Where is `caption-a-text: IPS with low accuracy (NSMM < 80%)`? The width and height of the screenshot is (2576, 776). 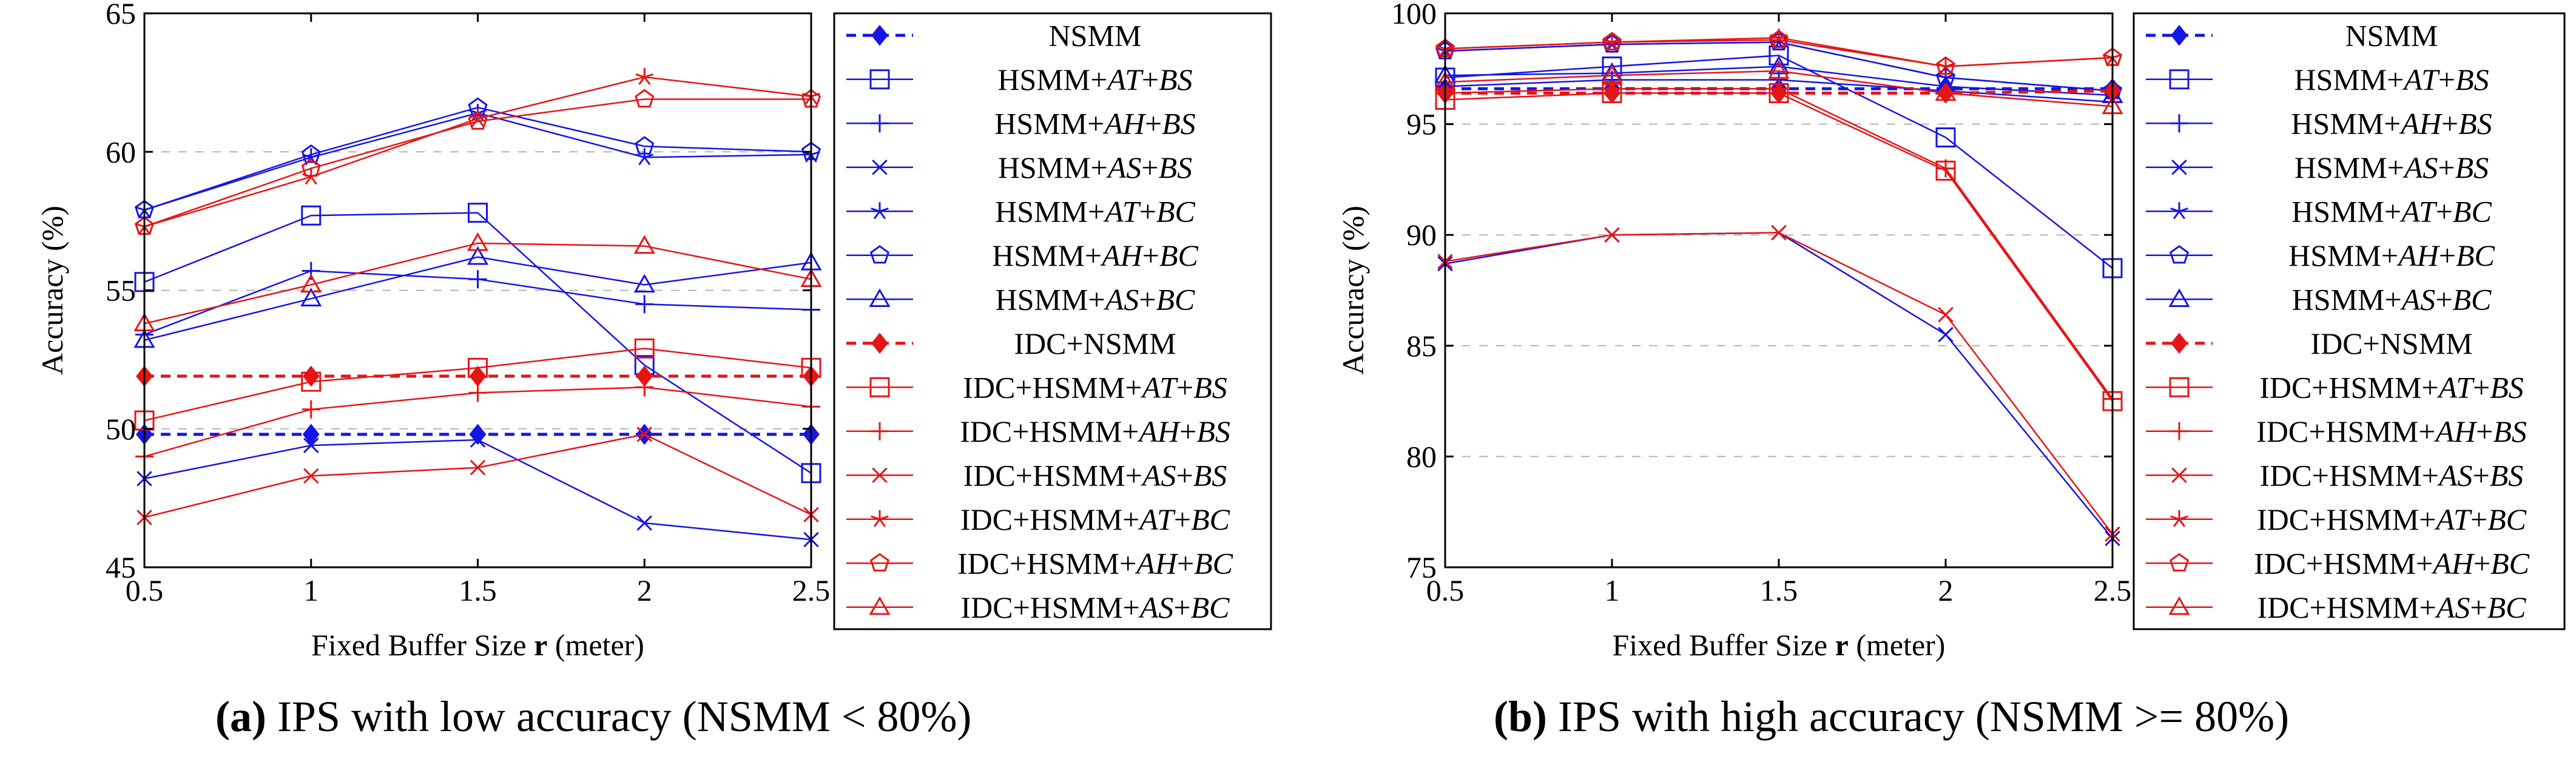 caption-a-text: IPS with low accuracy (NSMM < 80%) is located at coordinates (619, 716).